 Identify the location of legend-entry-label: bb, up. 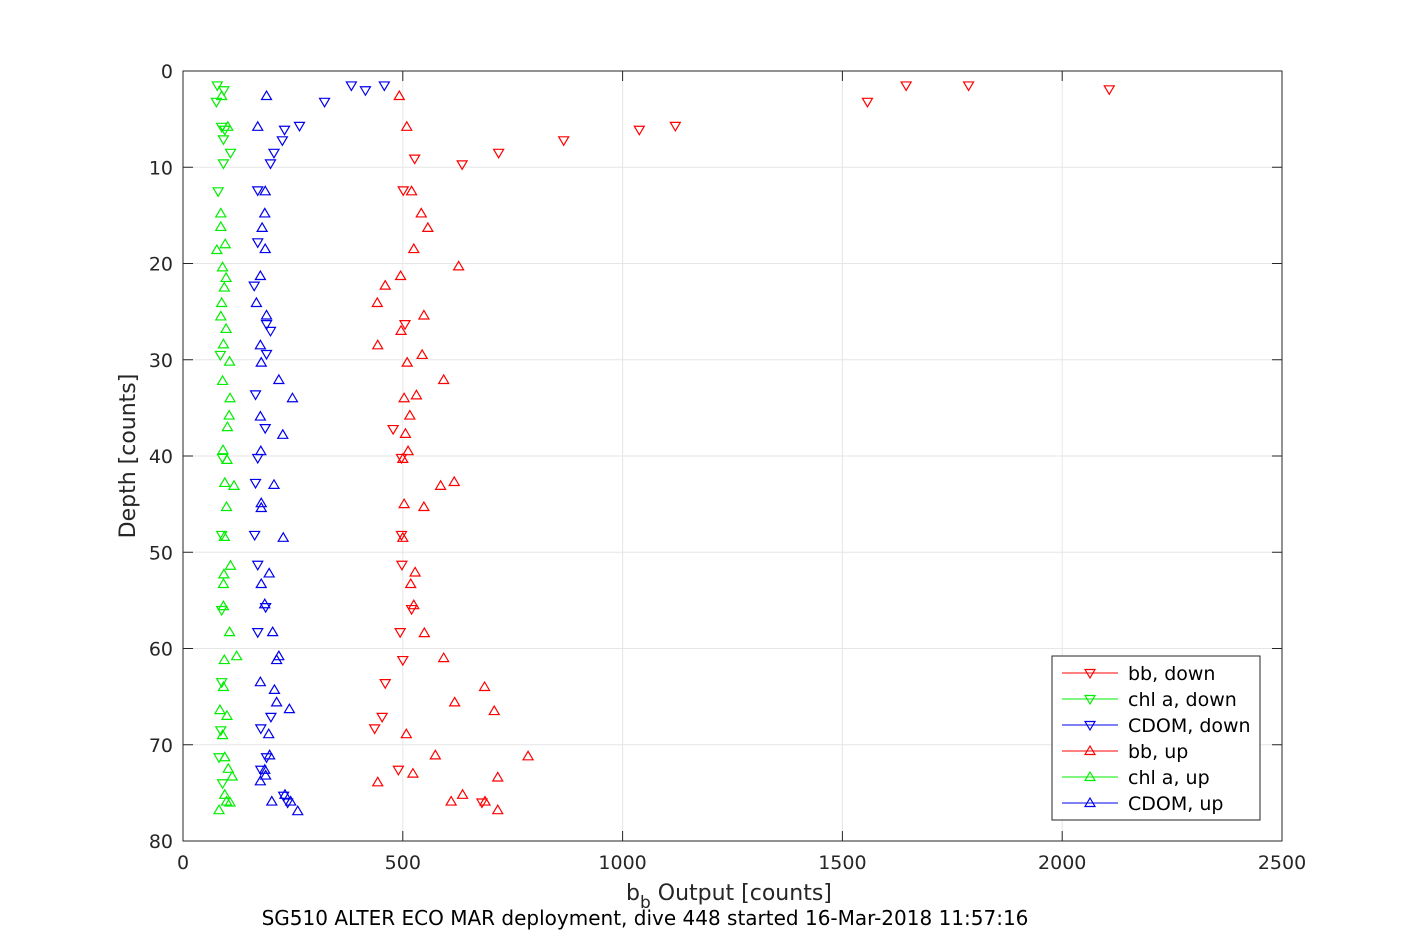
(1158, 752).